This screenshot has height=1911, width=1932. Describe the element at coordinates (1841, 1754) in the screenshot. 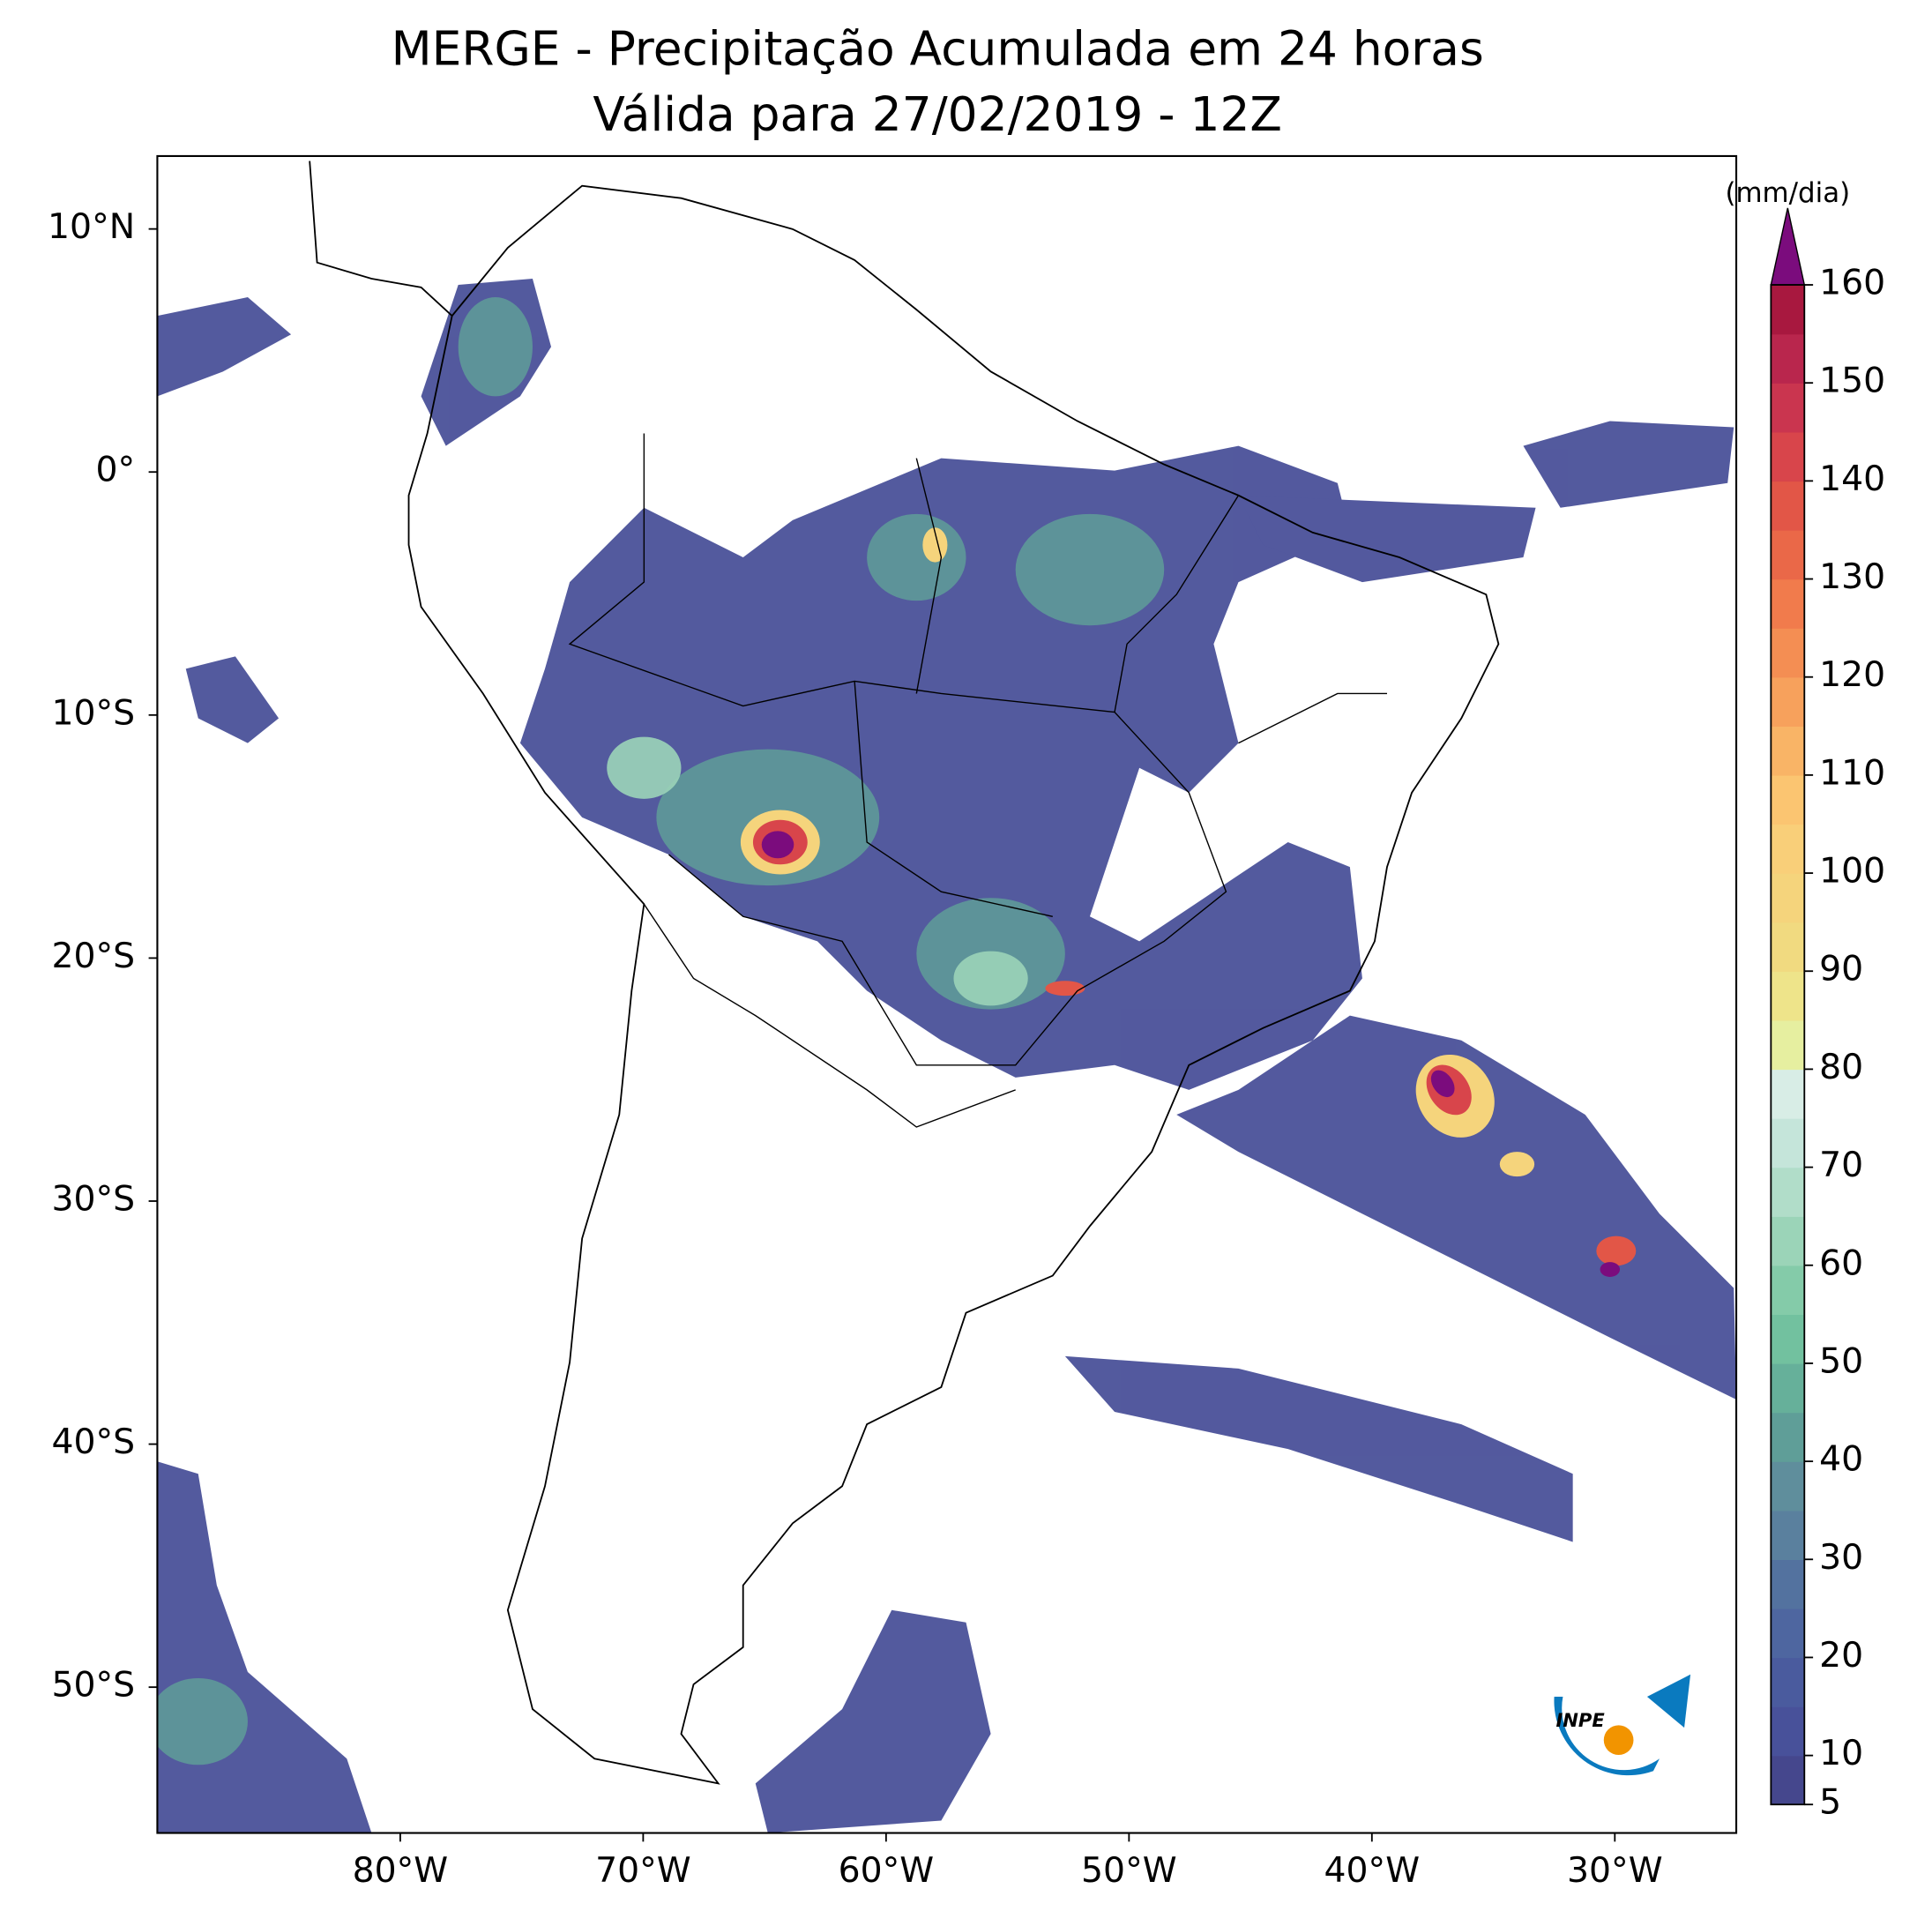

I see `colorbar-tick-label: 10` at that location.